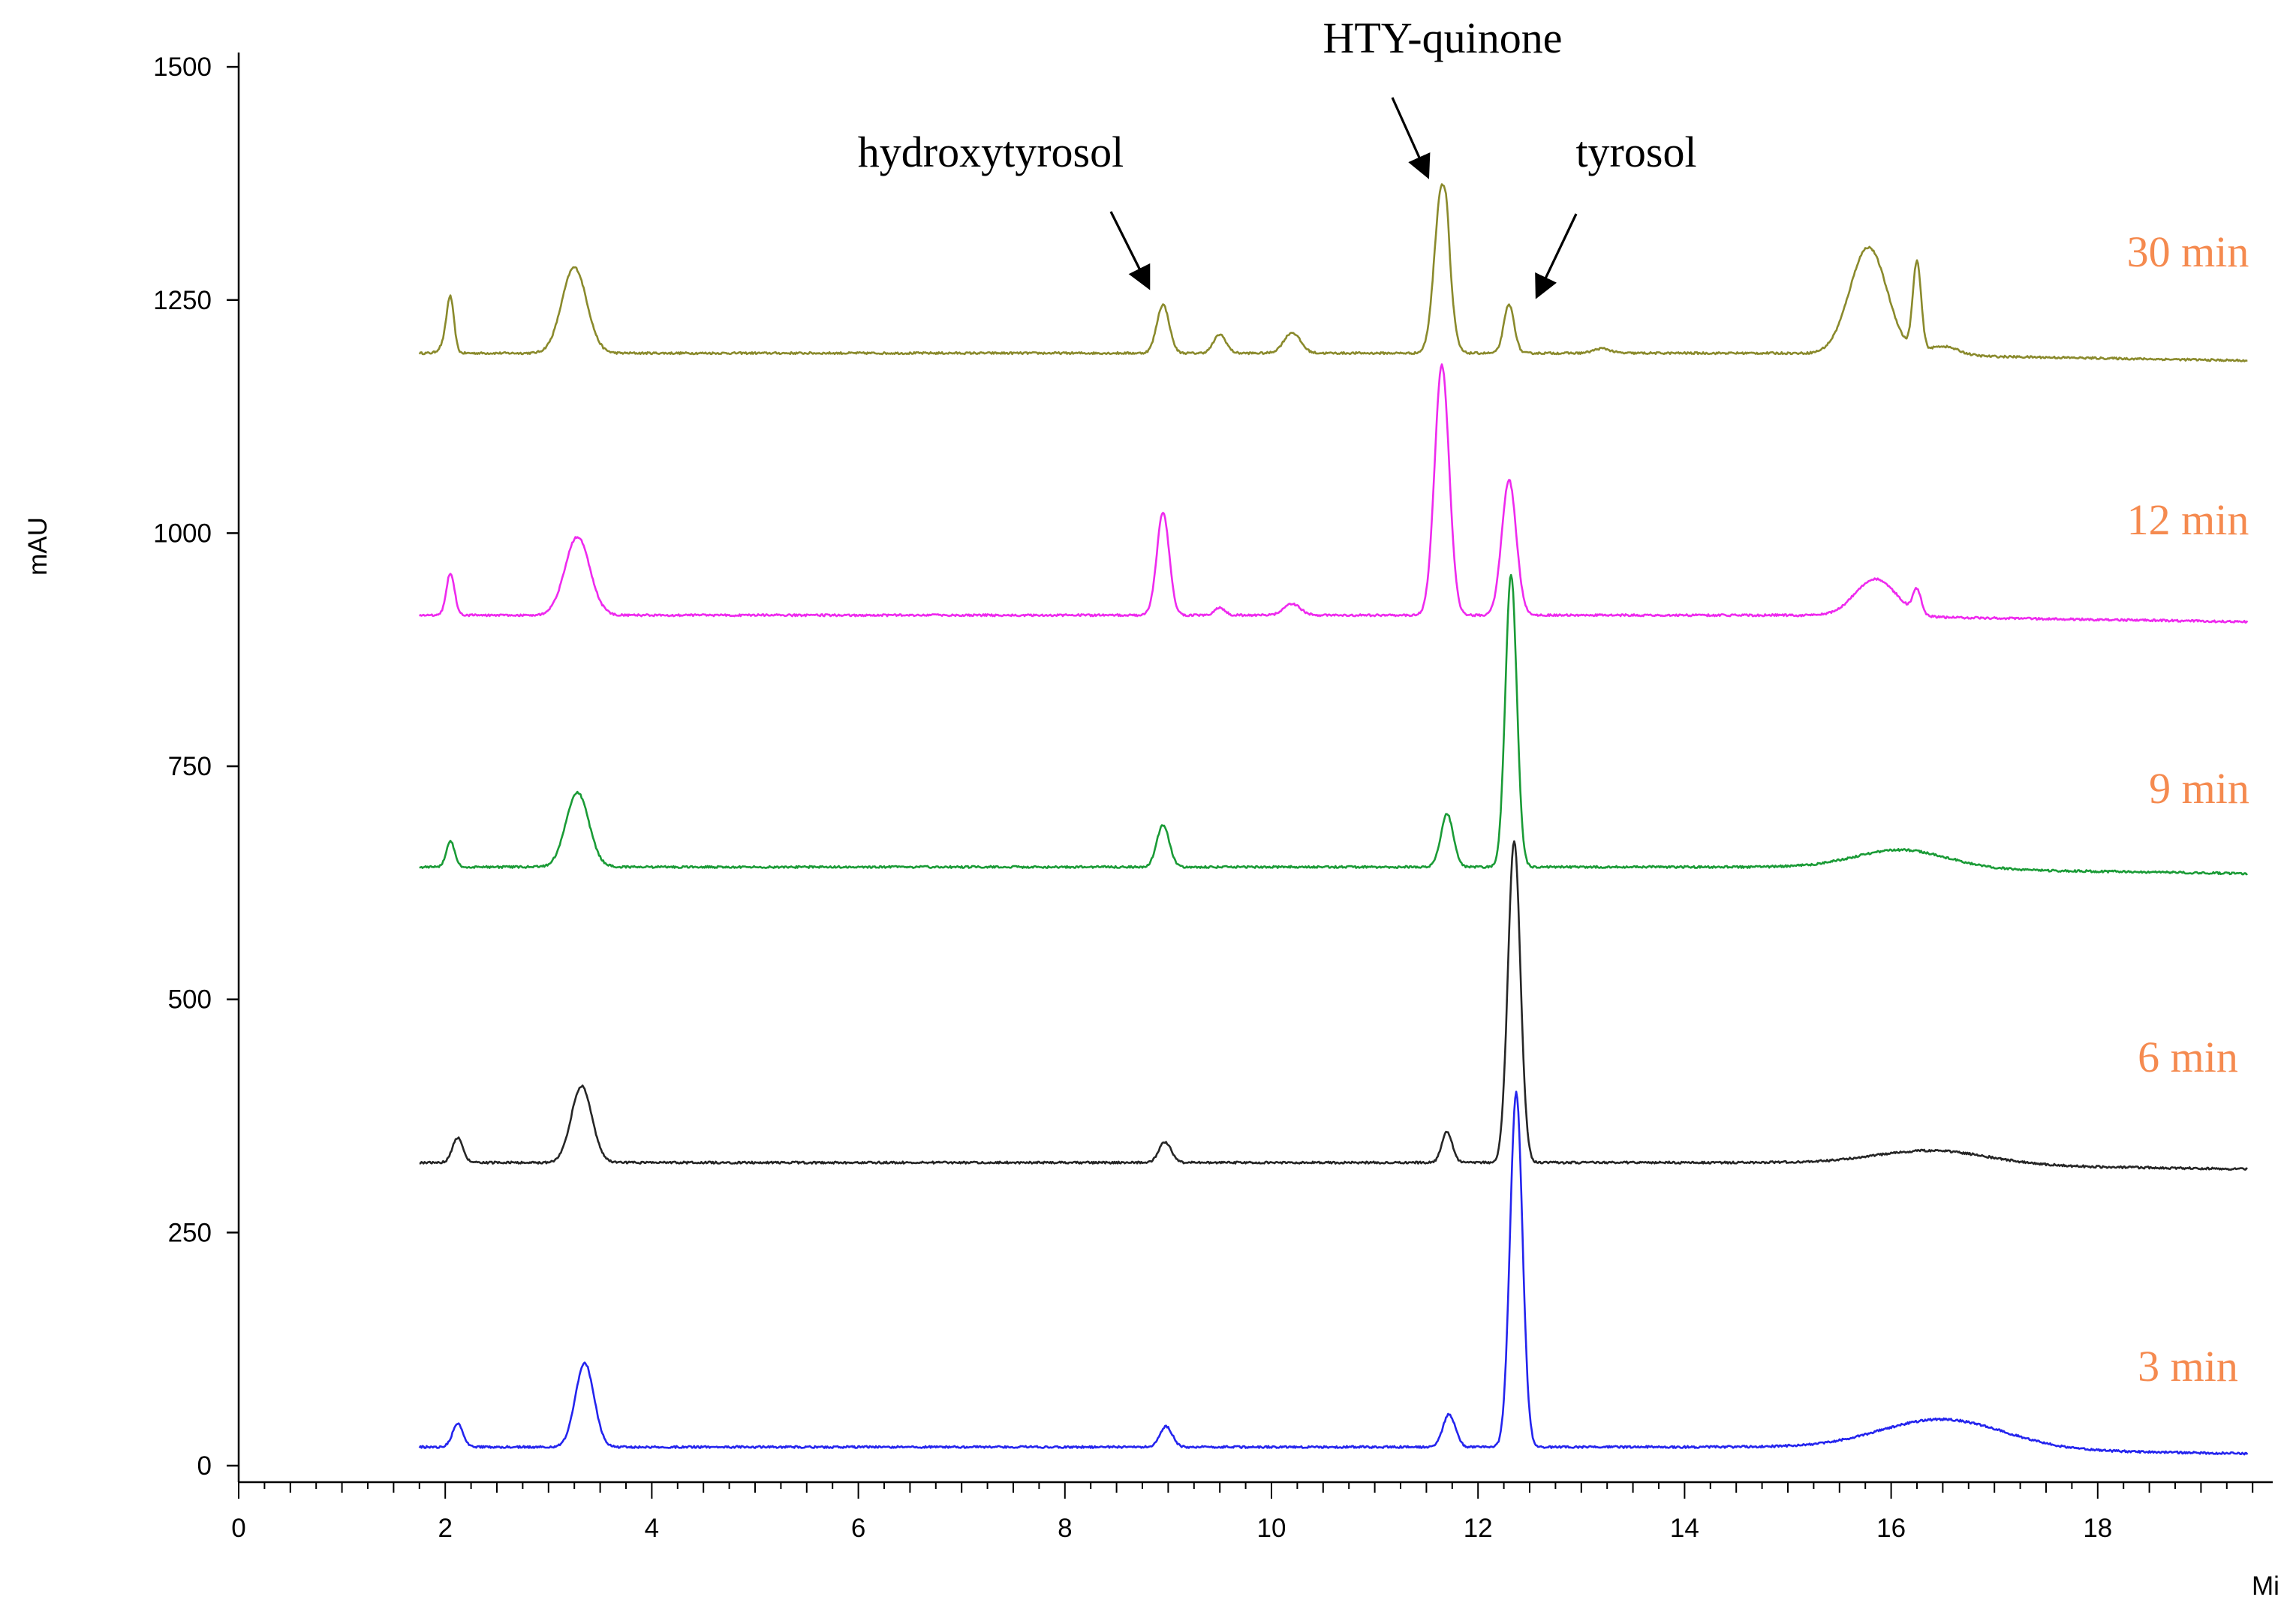 This screenshot has height=1615, width=2296. What do you see at coordinates (1271, 1528) in the screenshot?
I see `x-tick-label: 10` at bounding box center [1271, 1528].